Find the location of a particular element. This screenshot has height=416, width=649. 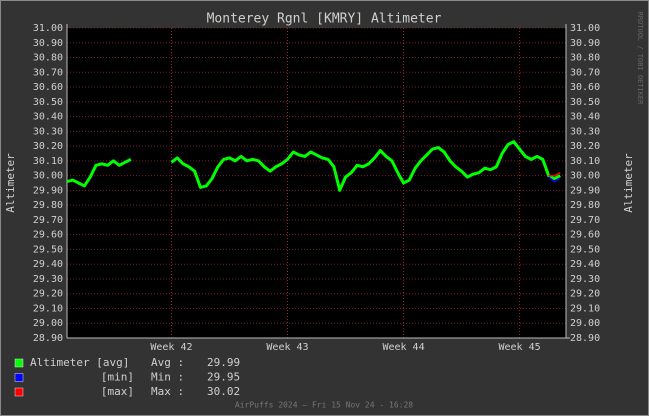

y2-tick-label: 30.40 is located at coordinates (585, 117).